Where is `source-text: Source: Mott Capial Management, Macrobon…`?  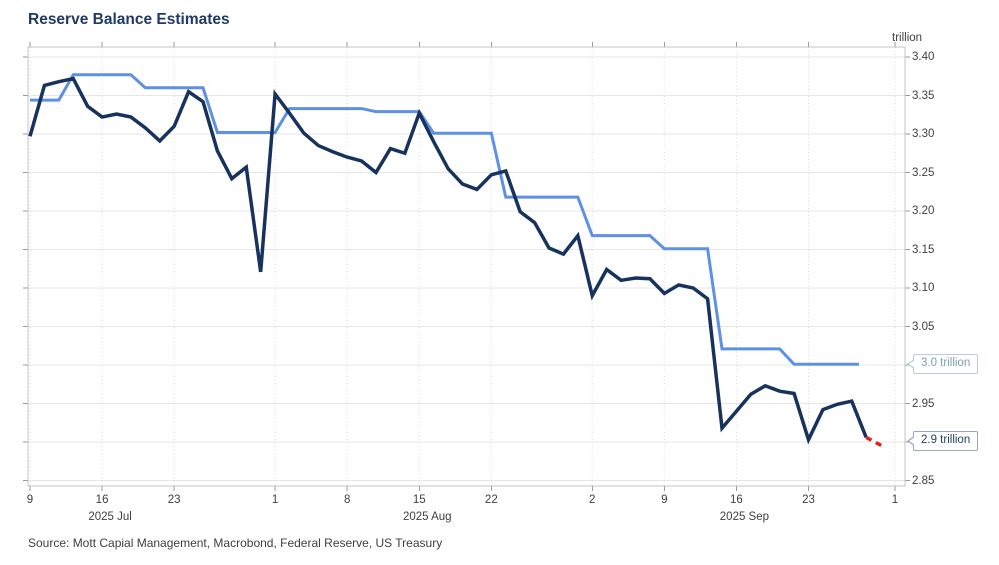
source-text: Source: Mott Capial Management, Macrobon… is located at coordinates (235, 543).